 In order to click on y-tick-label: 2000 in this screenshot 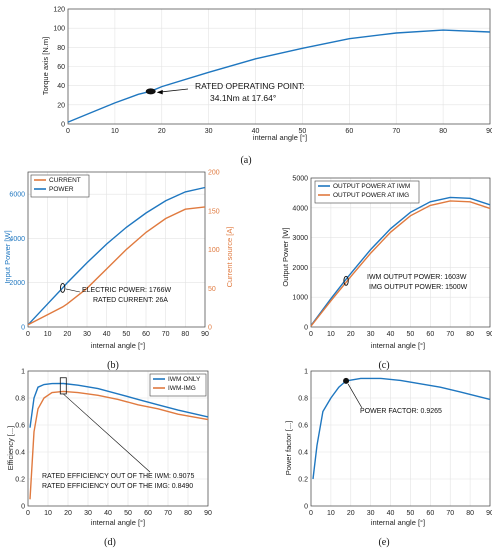, I will do `click(300, 268)`.